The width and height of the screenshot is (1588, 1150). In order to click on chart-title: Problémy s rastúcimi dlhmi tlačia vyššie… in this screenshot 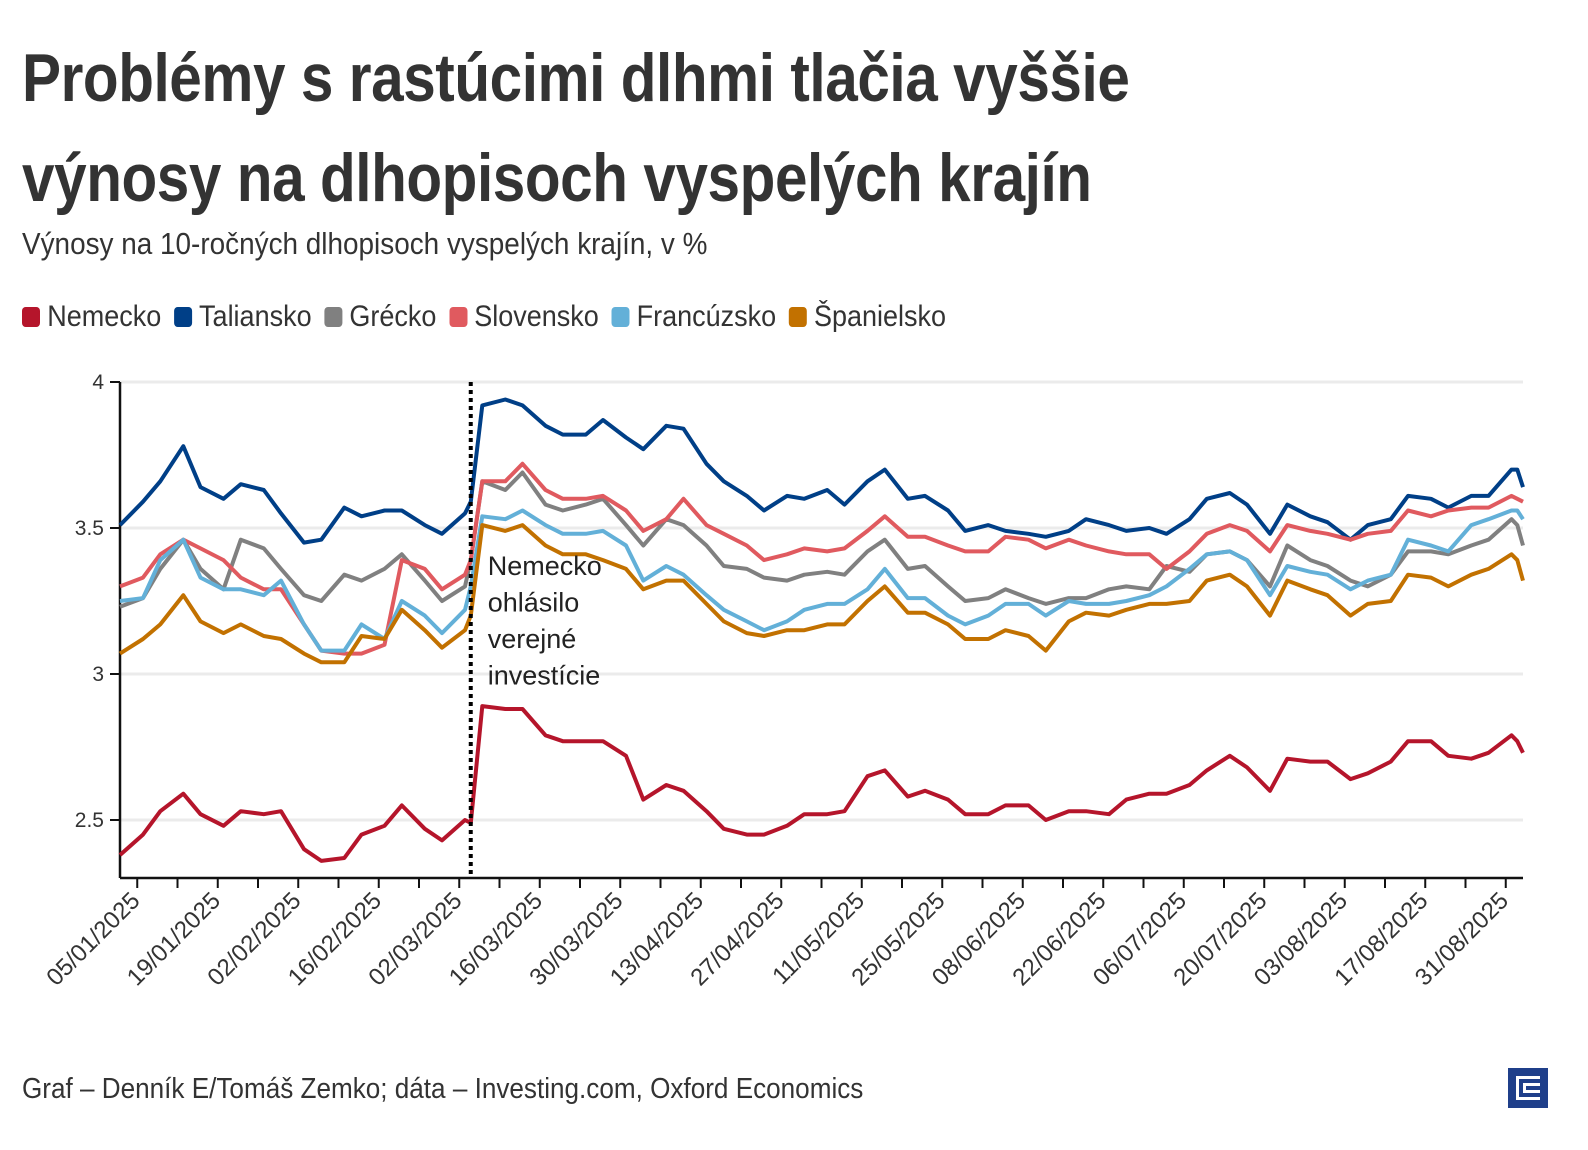, I will do `click(576, 128)`.